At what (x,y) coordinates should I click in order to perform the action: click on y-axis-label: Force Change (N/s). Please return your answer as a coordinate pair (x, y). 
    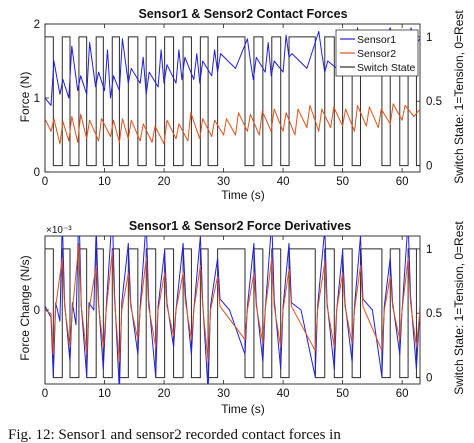
    Looking at the image, I should click on (25, 307).